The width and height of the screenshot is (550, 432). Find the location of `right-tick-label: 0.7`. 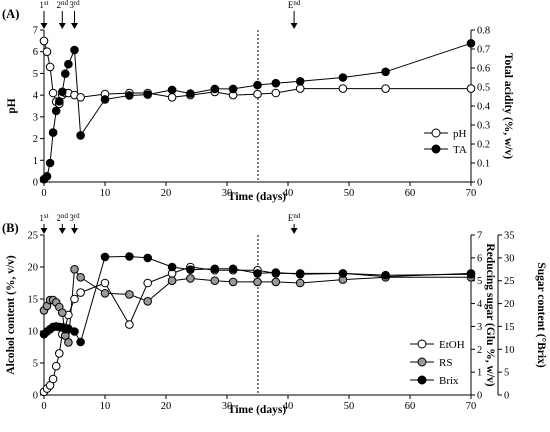

right-tick-label: 0.7 is located at coordinates (483, 50).